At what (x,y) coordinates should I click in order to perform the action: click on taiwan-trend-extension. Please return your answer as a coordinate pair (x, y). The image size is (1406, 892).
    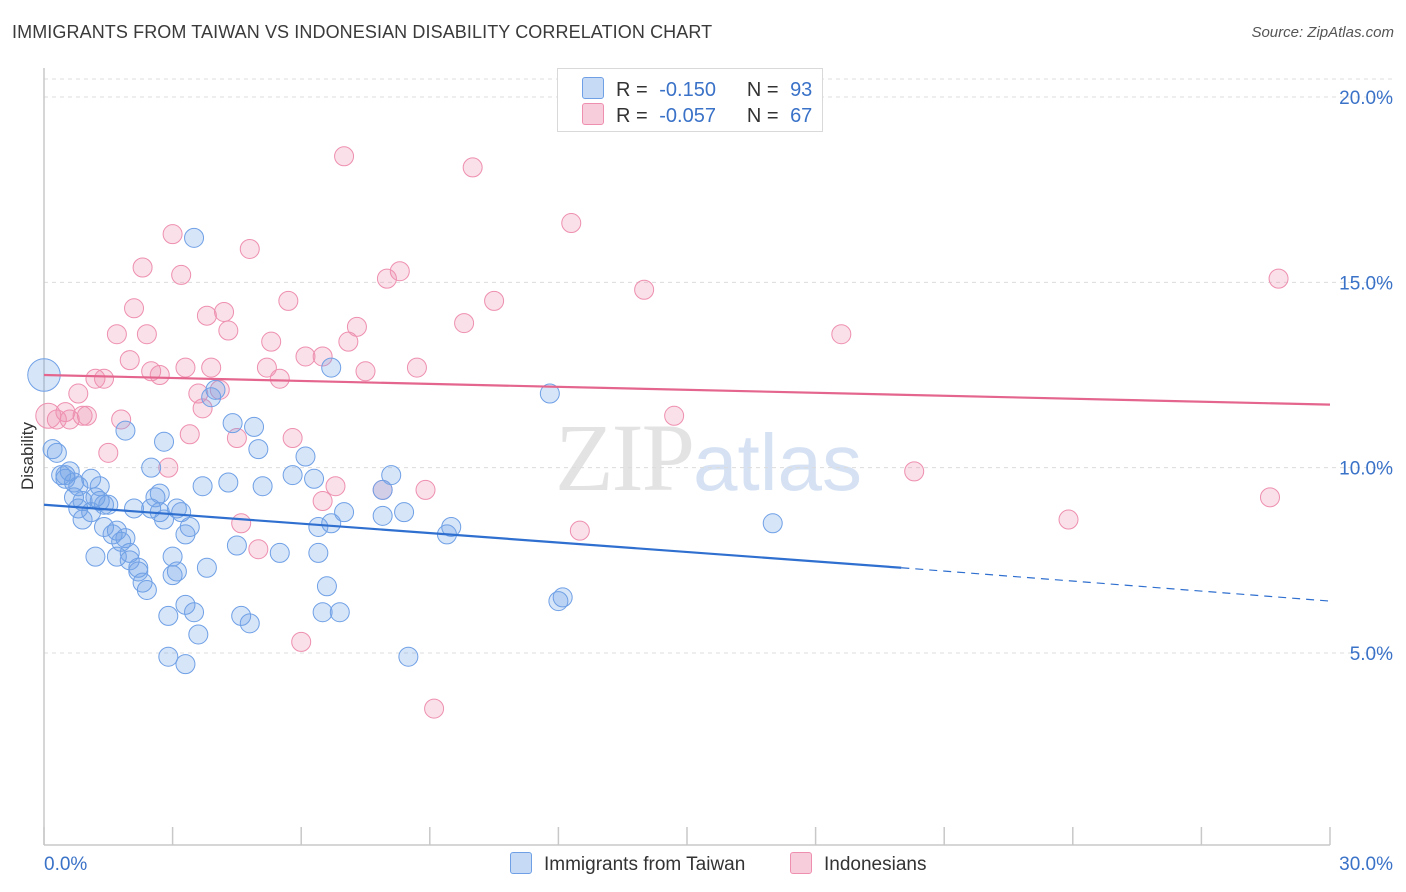
    Looking at the image, I should click on (1116, 584).